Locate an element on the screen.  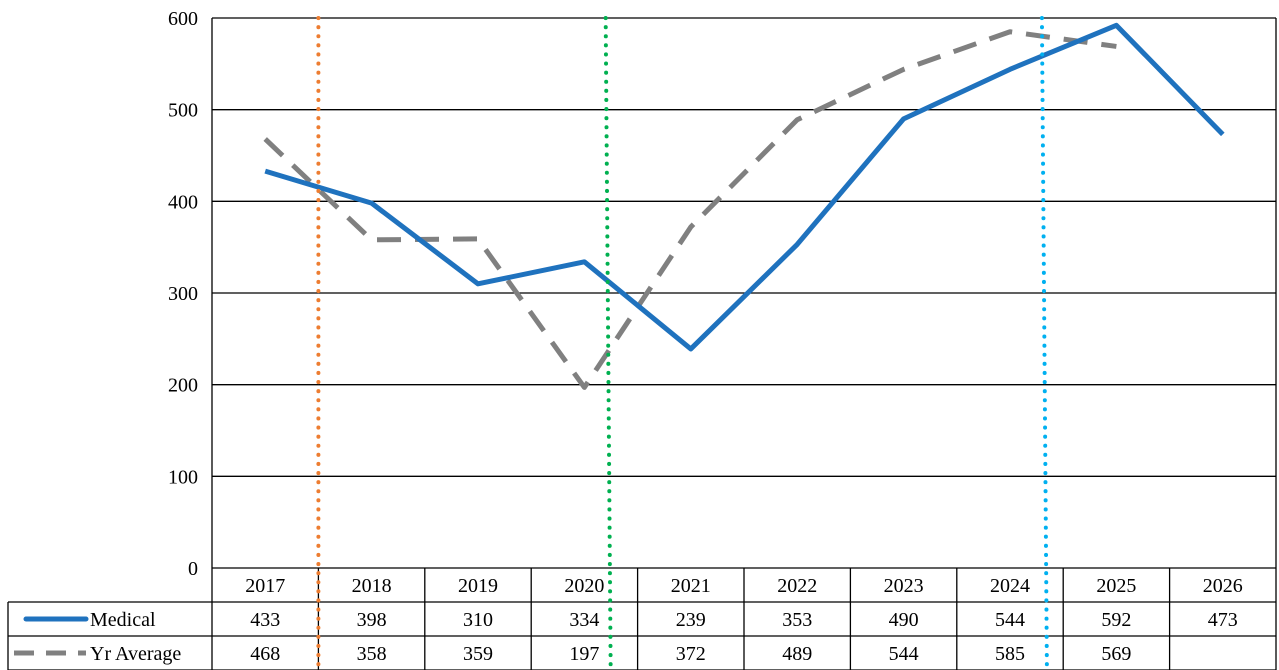
data-table-value: 468 is located at coordinates (265, 654).